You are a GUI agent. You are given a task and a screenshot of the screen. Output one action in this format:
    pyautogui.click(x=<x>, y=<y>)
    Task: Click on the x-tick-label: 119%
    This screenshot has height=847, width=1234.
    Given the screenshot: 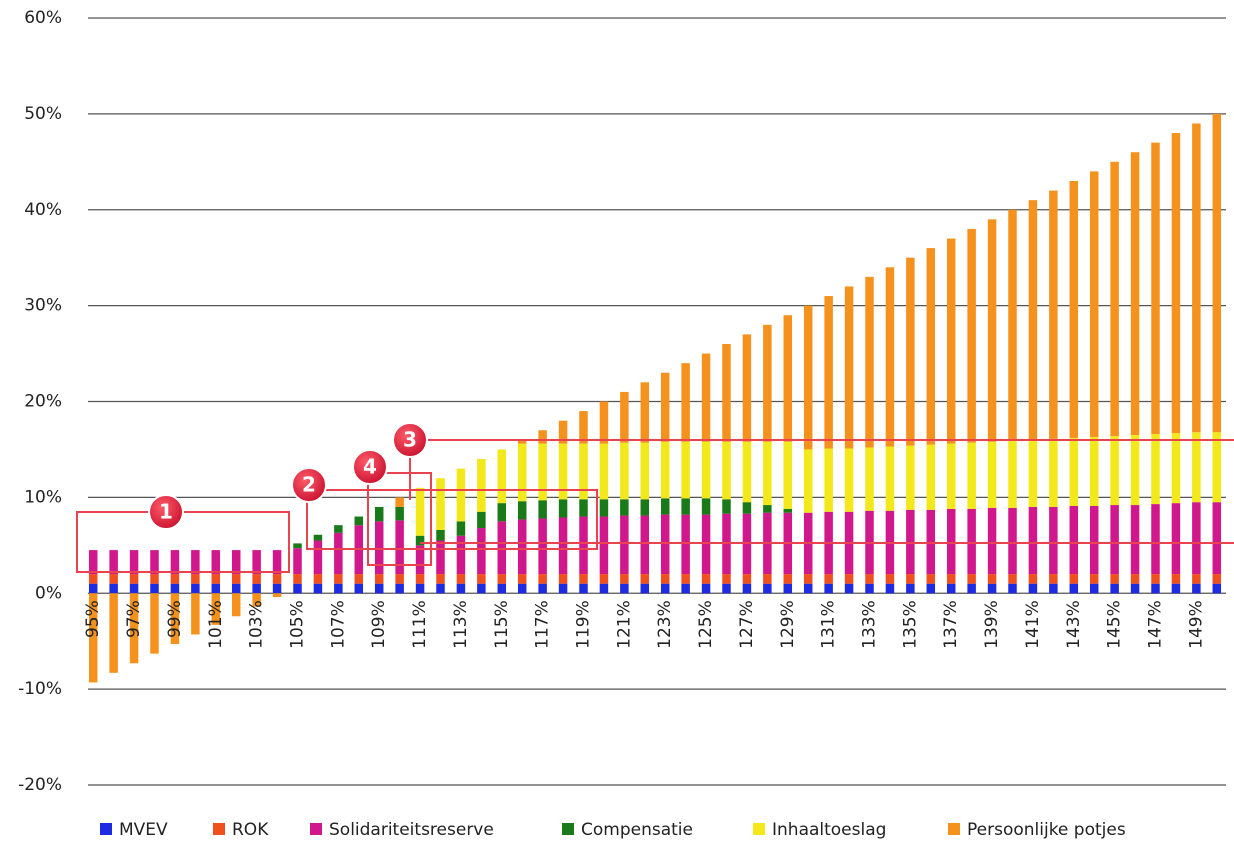 What is the action you would take?
    pyautogui.click(x=584, y=624)
    